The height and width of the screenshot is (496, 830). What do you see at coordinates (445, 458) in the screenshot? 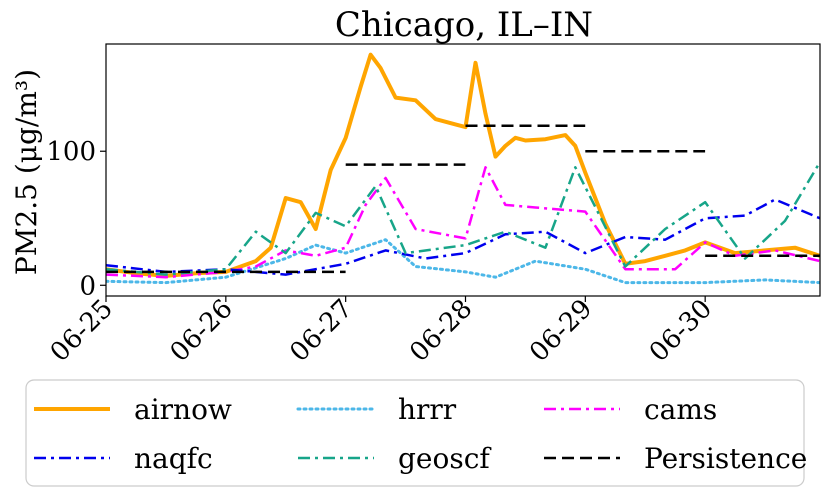
I see `legend-label: geoscf` at bounding box center [445, 458].